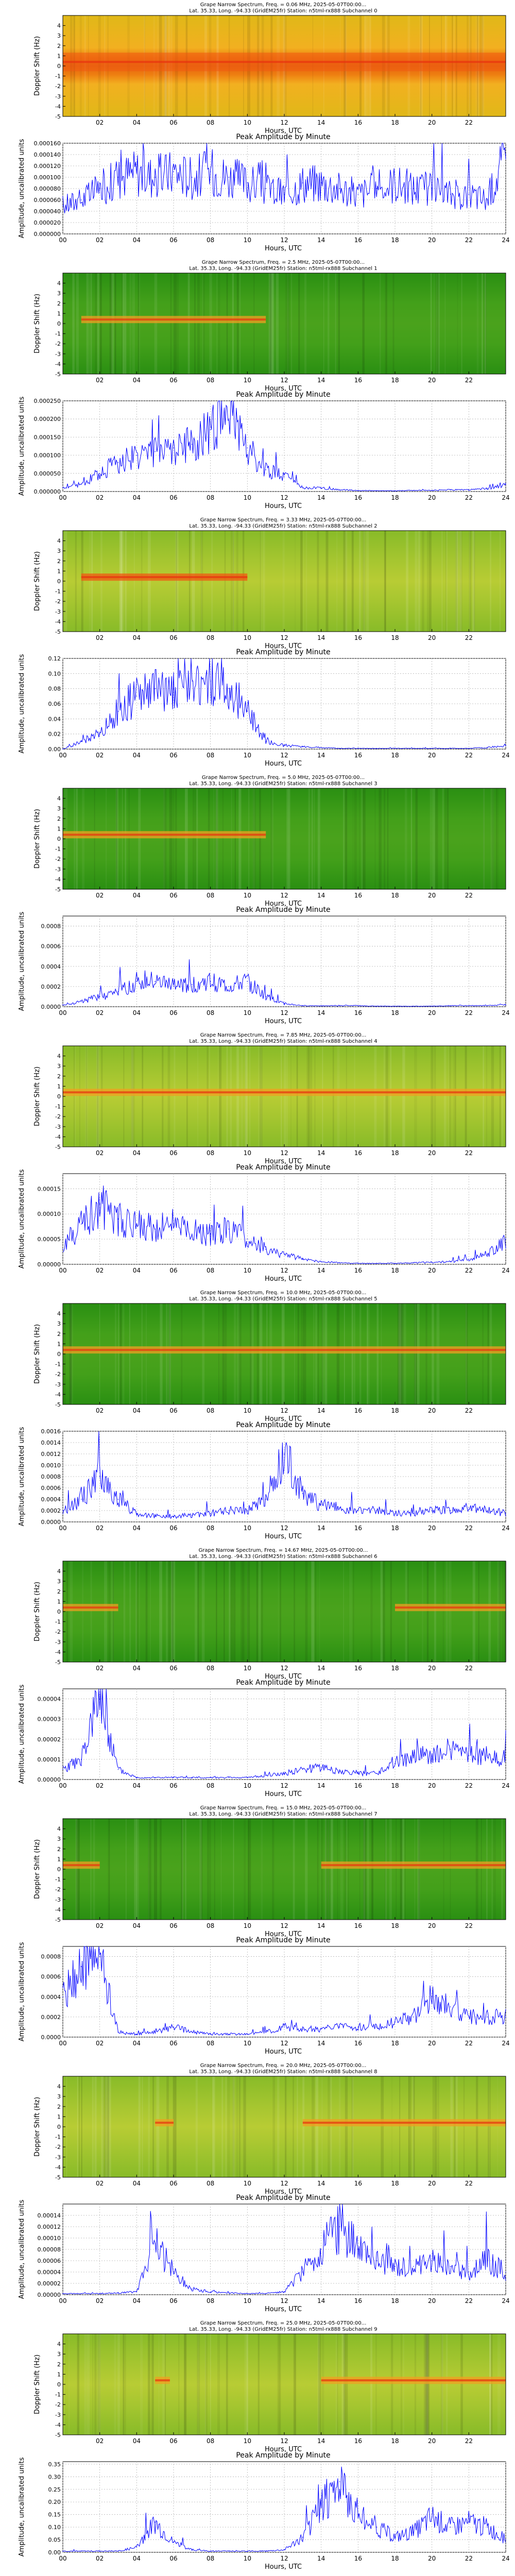 This screenshot has height=2576, width=515. What do you see at coordinates (58, 96) in the screenshot?
I see `spectrogram-ytick-label: -3` at bounding box center [58, 96].